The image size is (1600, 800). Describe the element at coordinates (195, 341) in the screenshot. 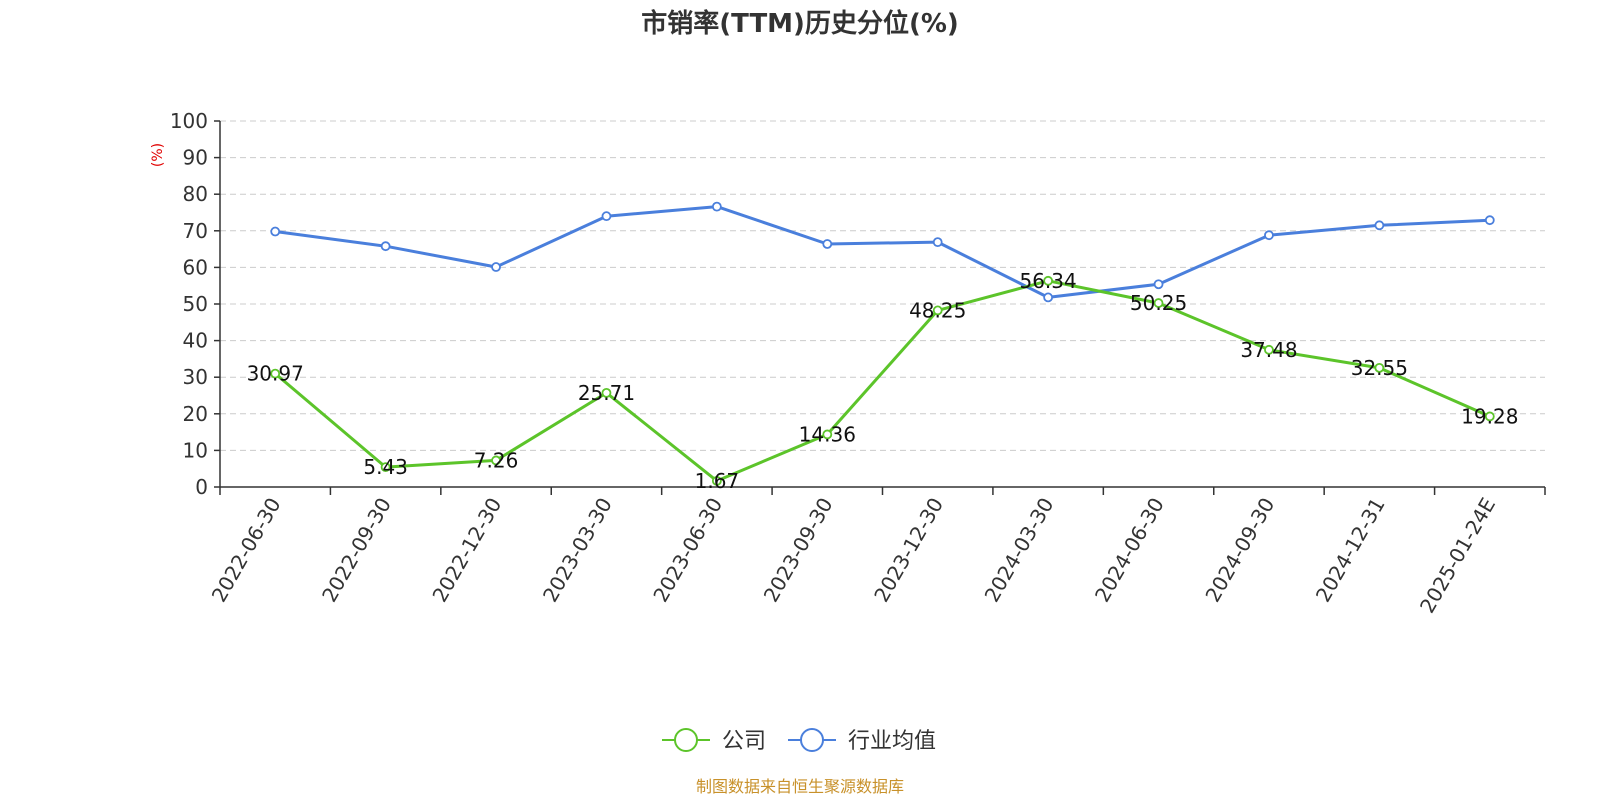

I see `y-tick-label: 40` at that location.